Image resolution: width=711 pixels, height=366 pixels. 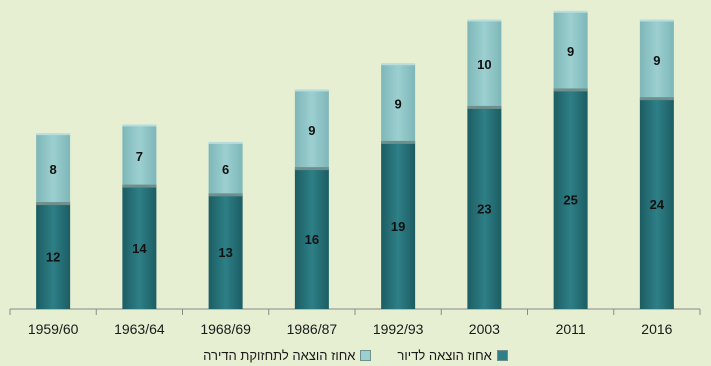 I want to click on data-label-housing: 13, so click(x=225, y=252).